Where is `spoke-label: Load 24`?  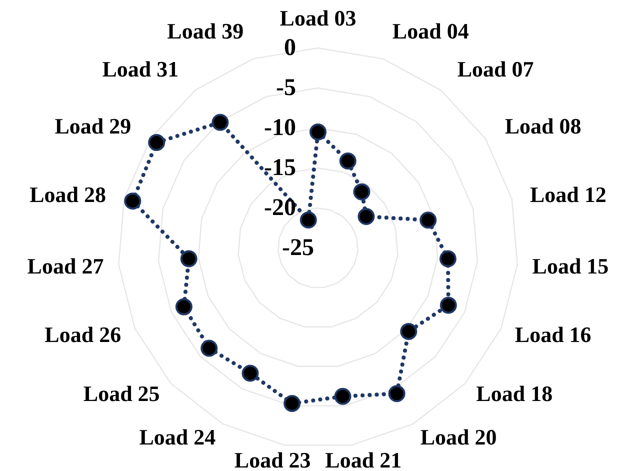
spoke-label: Load 24 is located at coordinates (177, 437).